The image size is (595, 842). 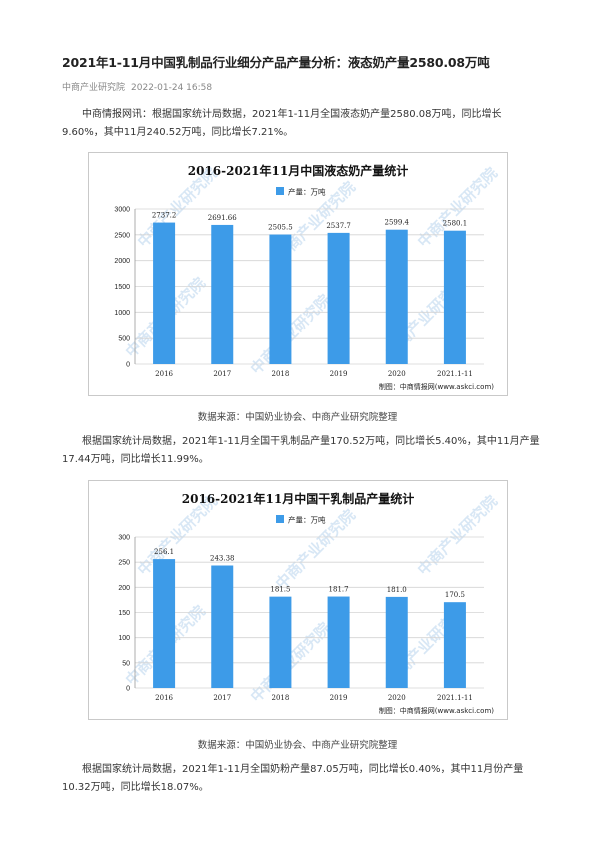 I want to click on y-tick-label: 1500, so click(x=122, y=287).